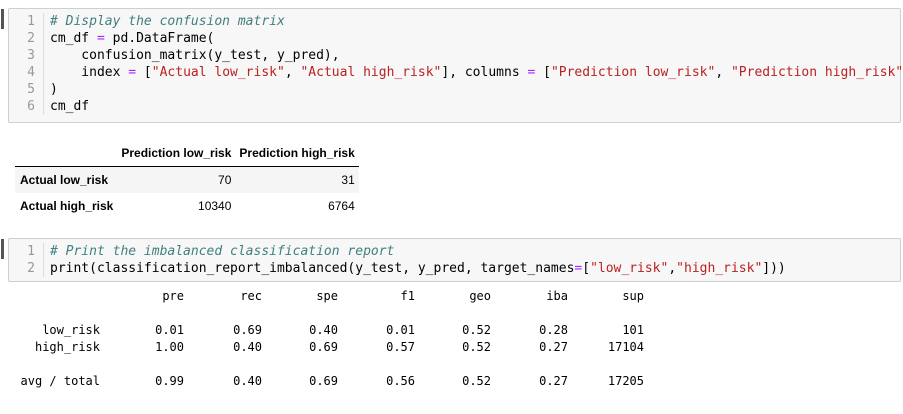  What do you see at coordinates (719, 268) in the screenshot?
I see `code-token: "high_risk"` at bounding box center [719, 268].